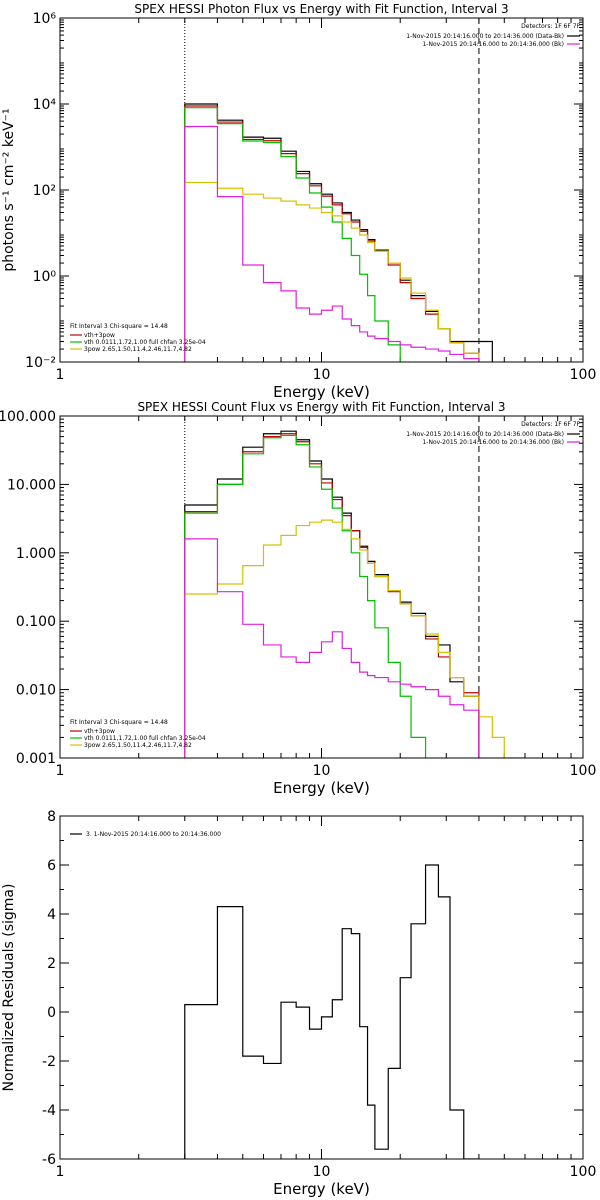 The image size is (600, 1200). I want to click on y-tick-label: 0.001, so click(36, 759).